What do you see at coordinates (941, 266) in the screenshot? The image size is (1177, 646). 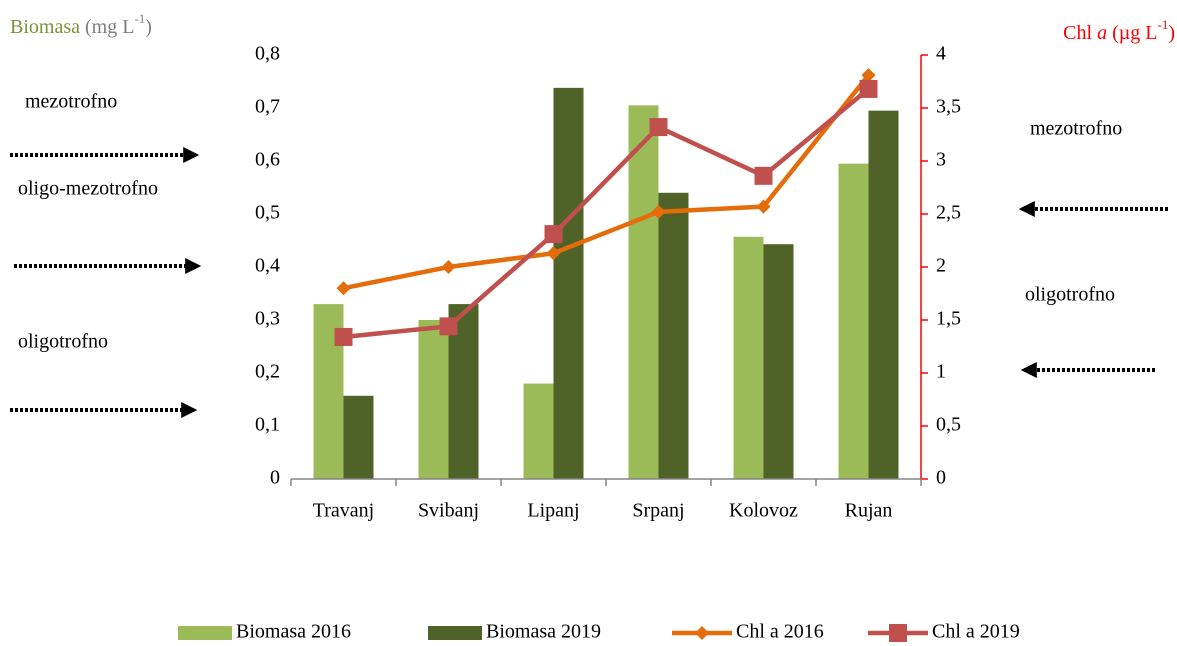 I see `y2-tick-label: 2` at bounding box center [941, 266].